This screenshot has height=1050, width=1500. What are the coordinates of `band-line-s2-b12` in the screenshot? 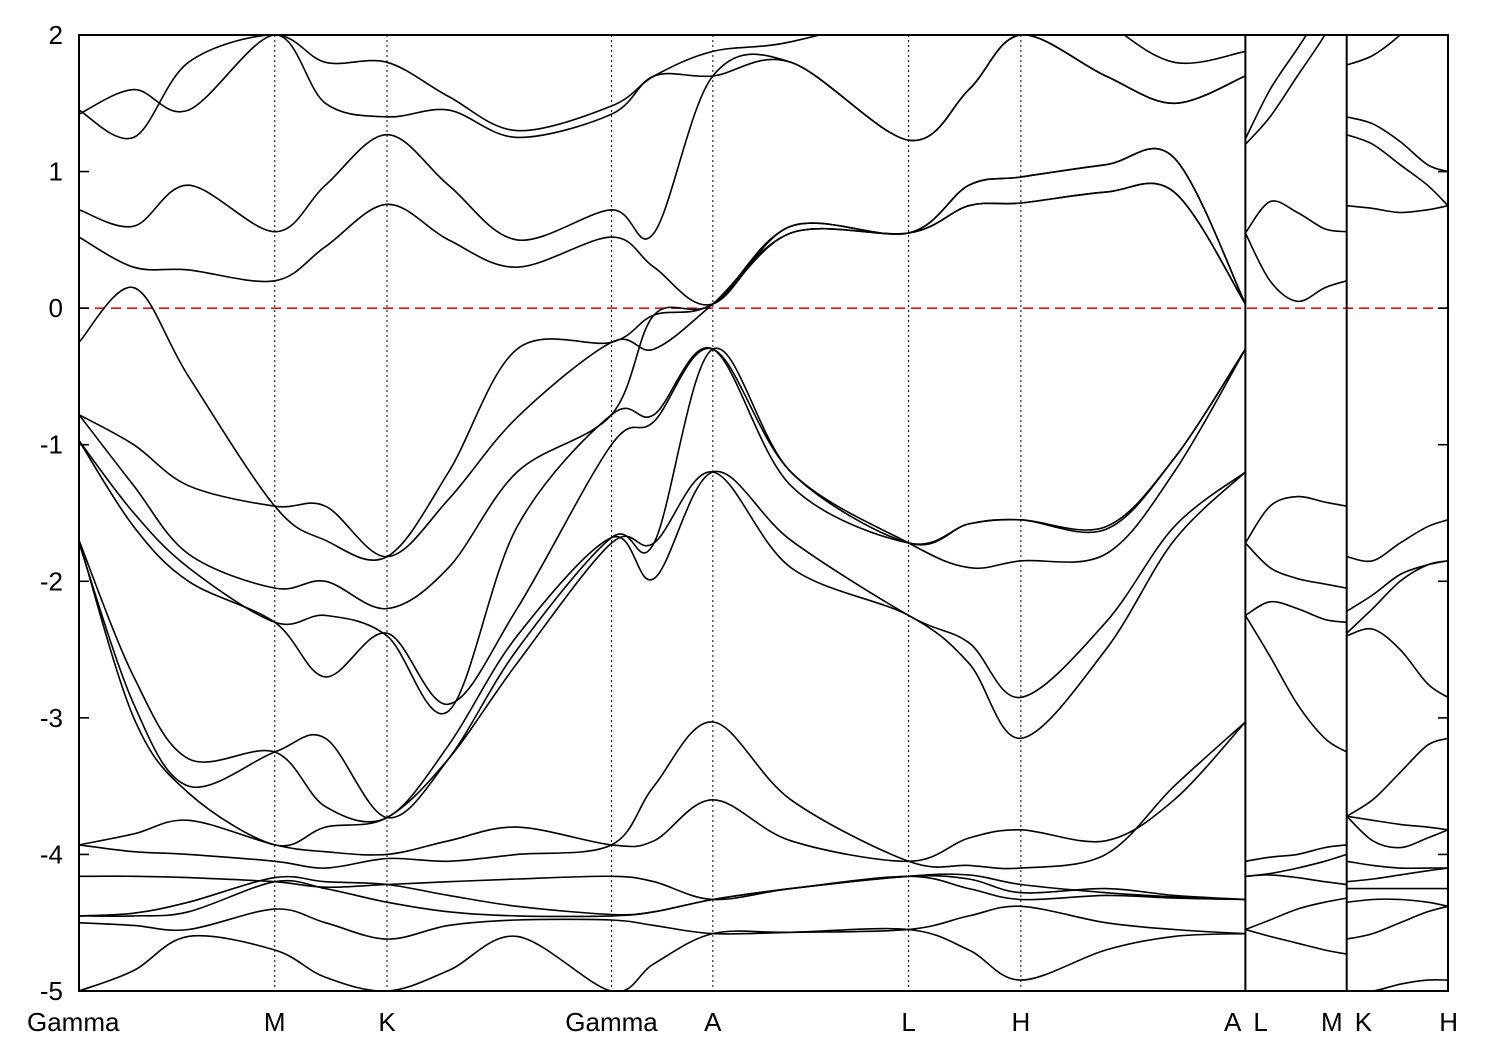 It's located at (1397, 541).